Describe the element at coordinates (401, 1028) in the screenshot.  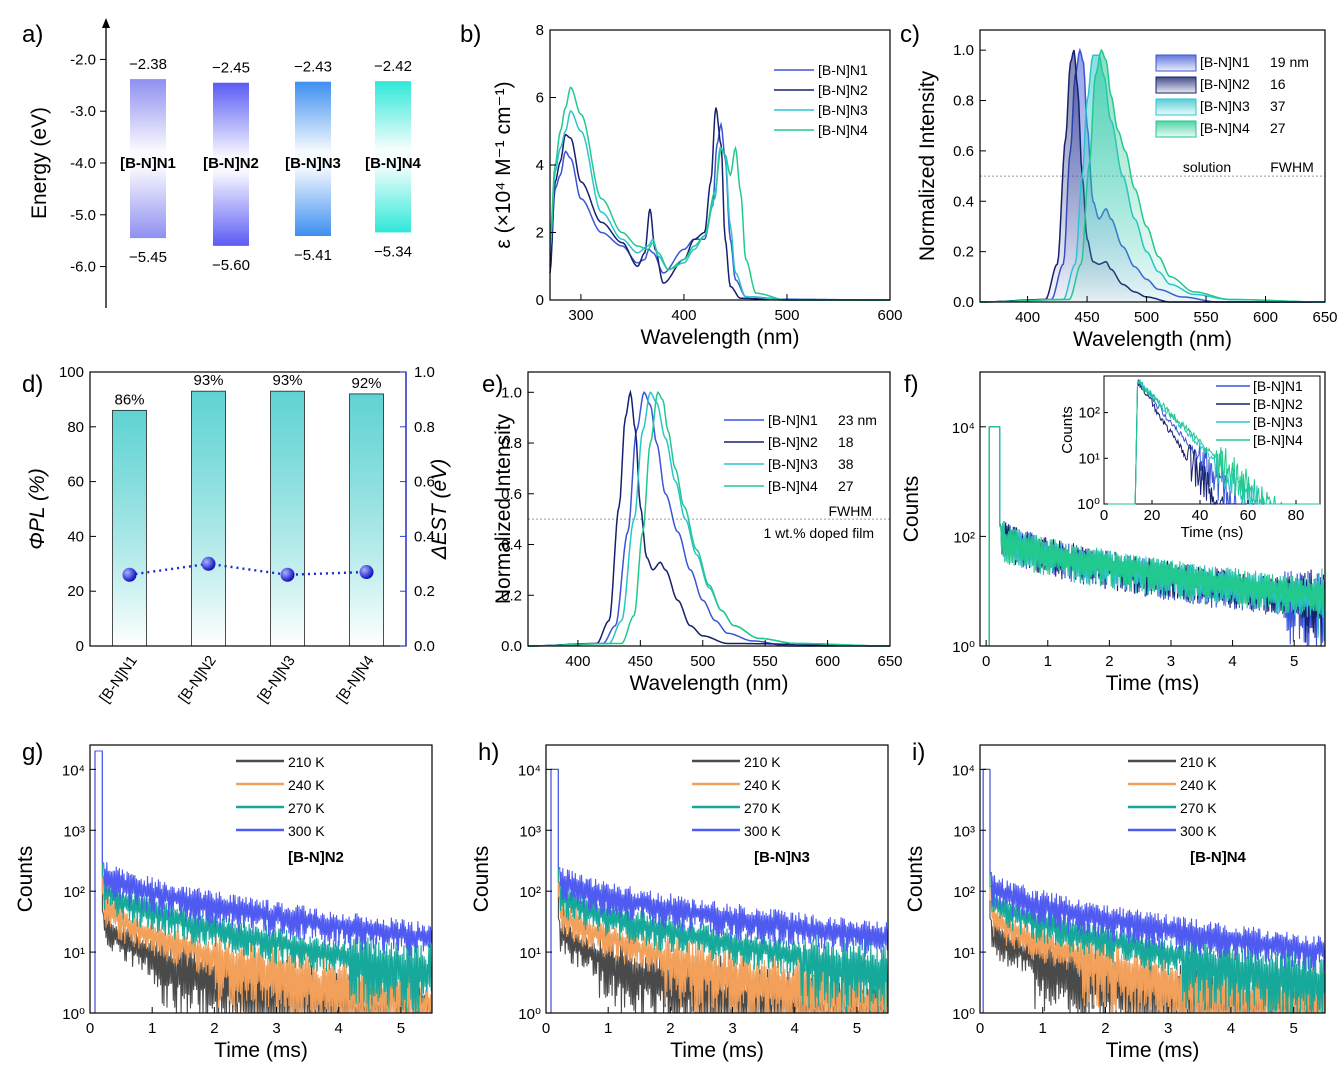
I see `panel-g-xtick-label: 5` at that location.